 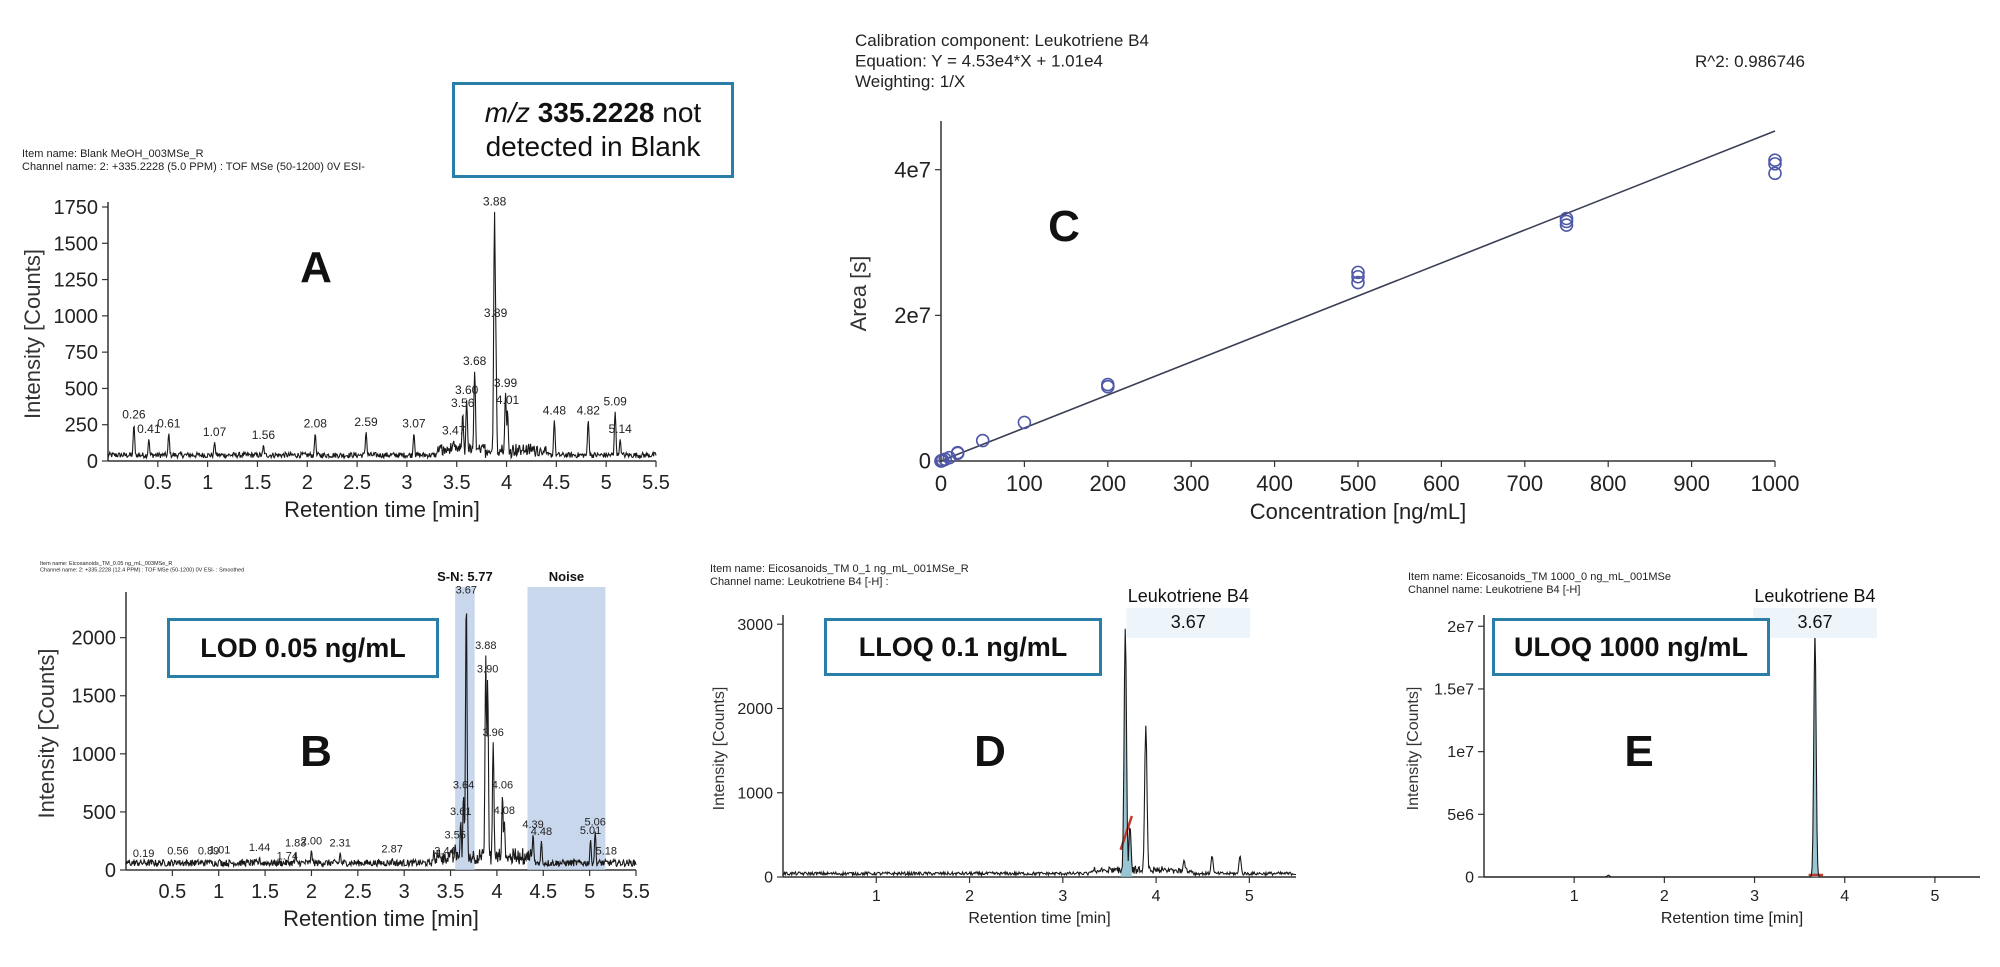 I want to click on x-tick-label: 500, so click(x=1358, y=483).